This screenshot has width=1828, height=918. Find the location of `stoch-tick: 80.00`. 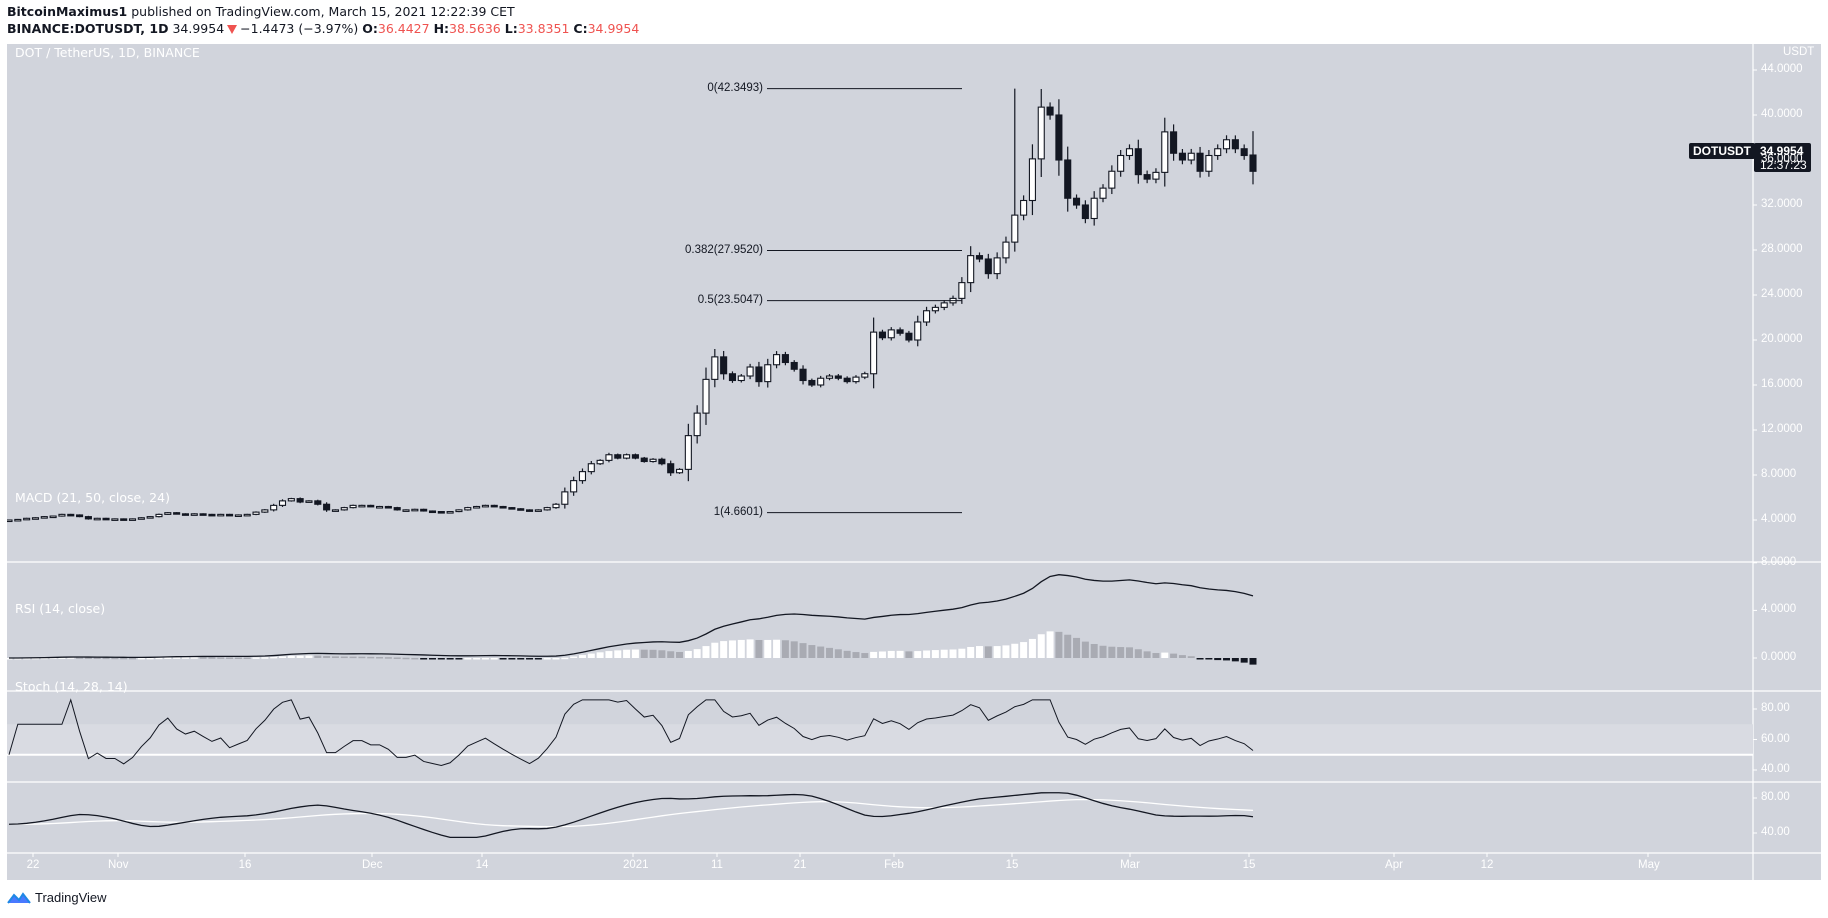

stoch-tick: 80.00 is located at coordinates (1775, 797).